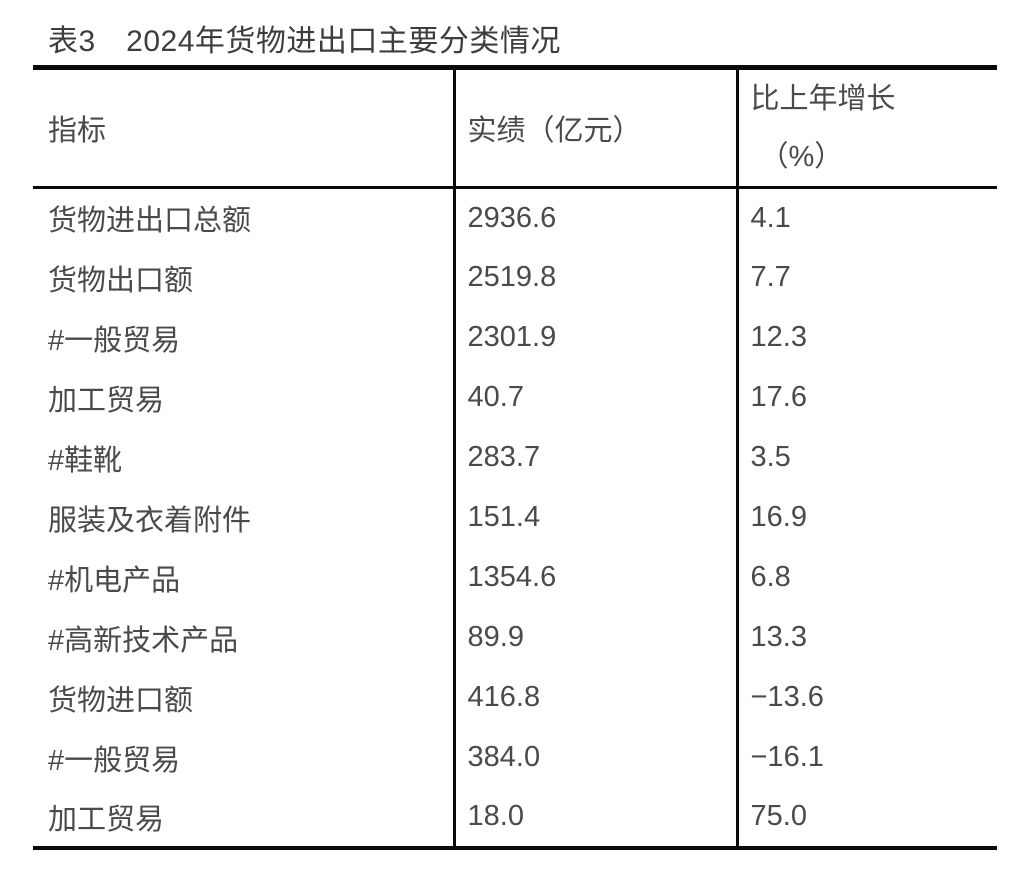 This screenshot has height=874, width=1034. What do you see at coordinates (866, 337) in the screenshot?
I see `row-growth-cell: 12.3` at bounding box center [866, 337].